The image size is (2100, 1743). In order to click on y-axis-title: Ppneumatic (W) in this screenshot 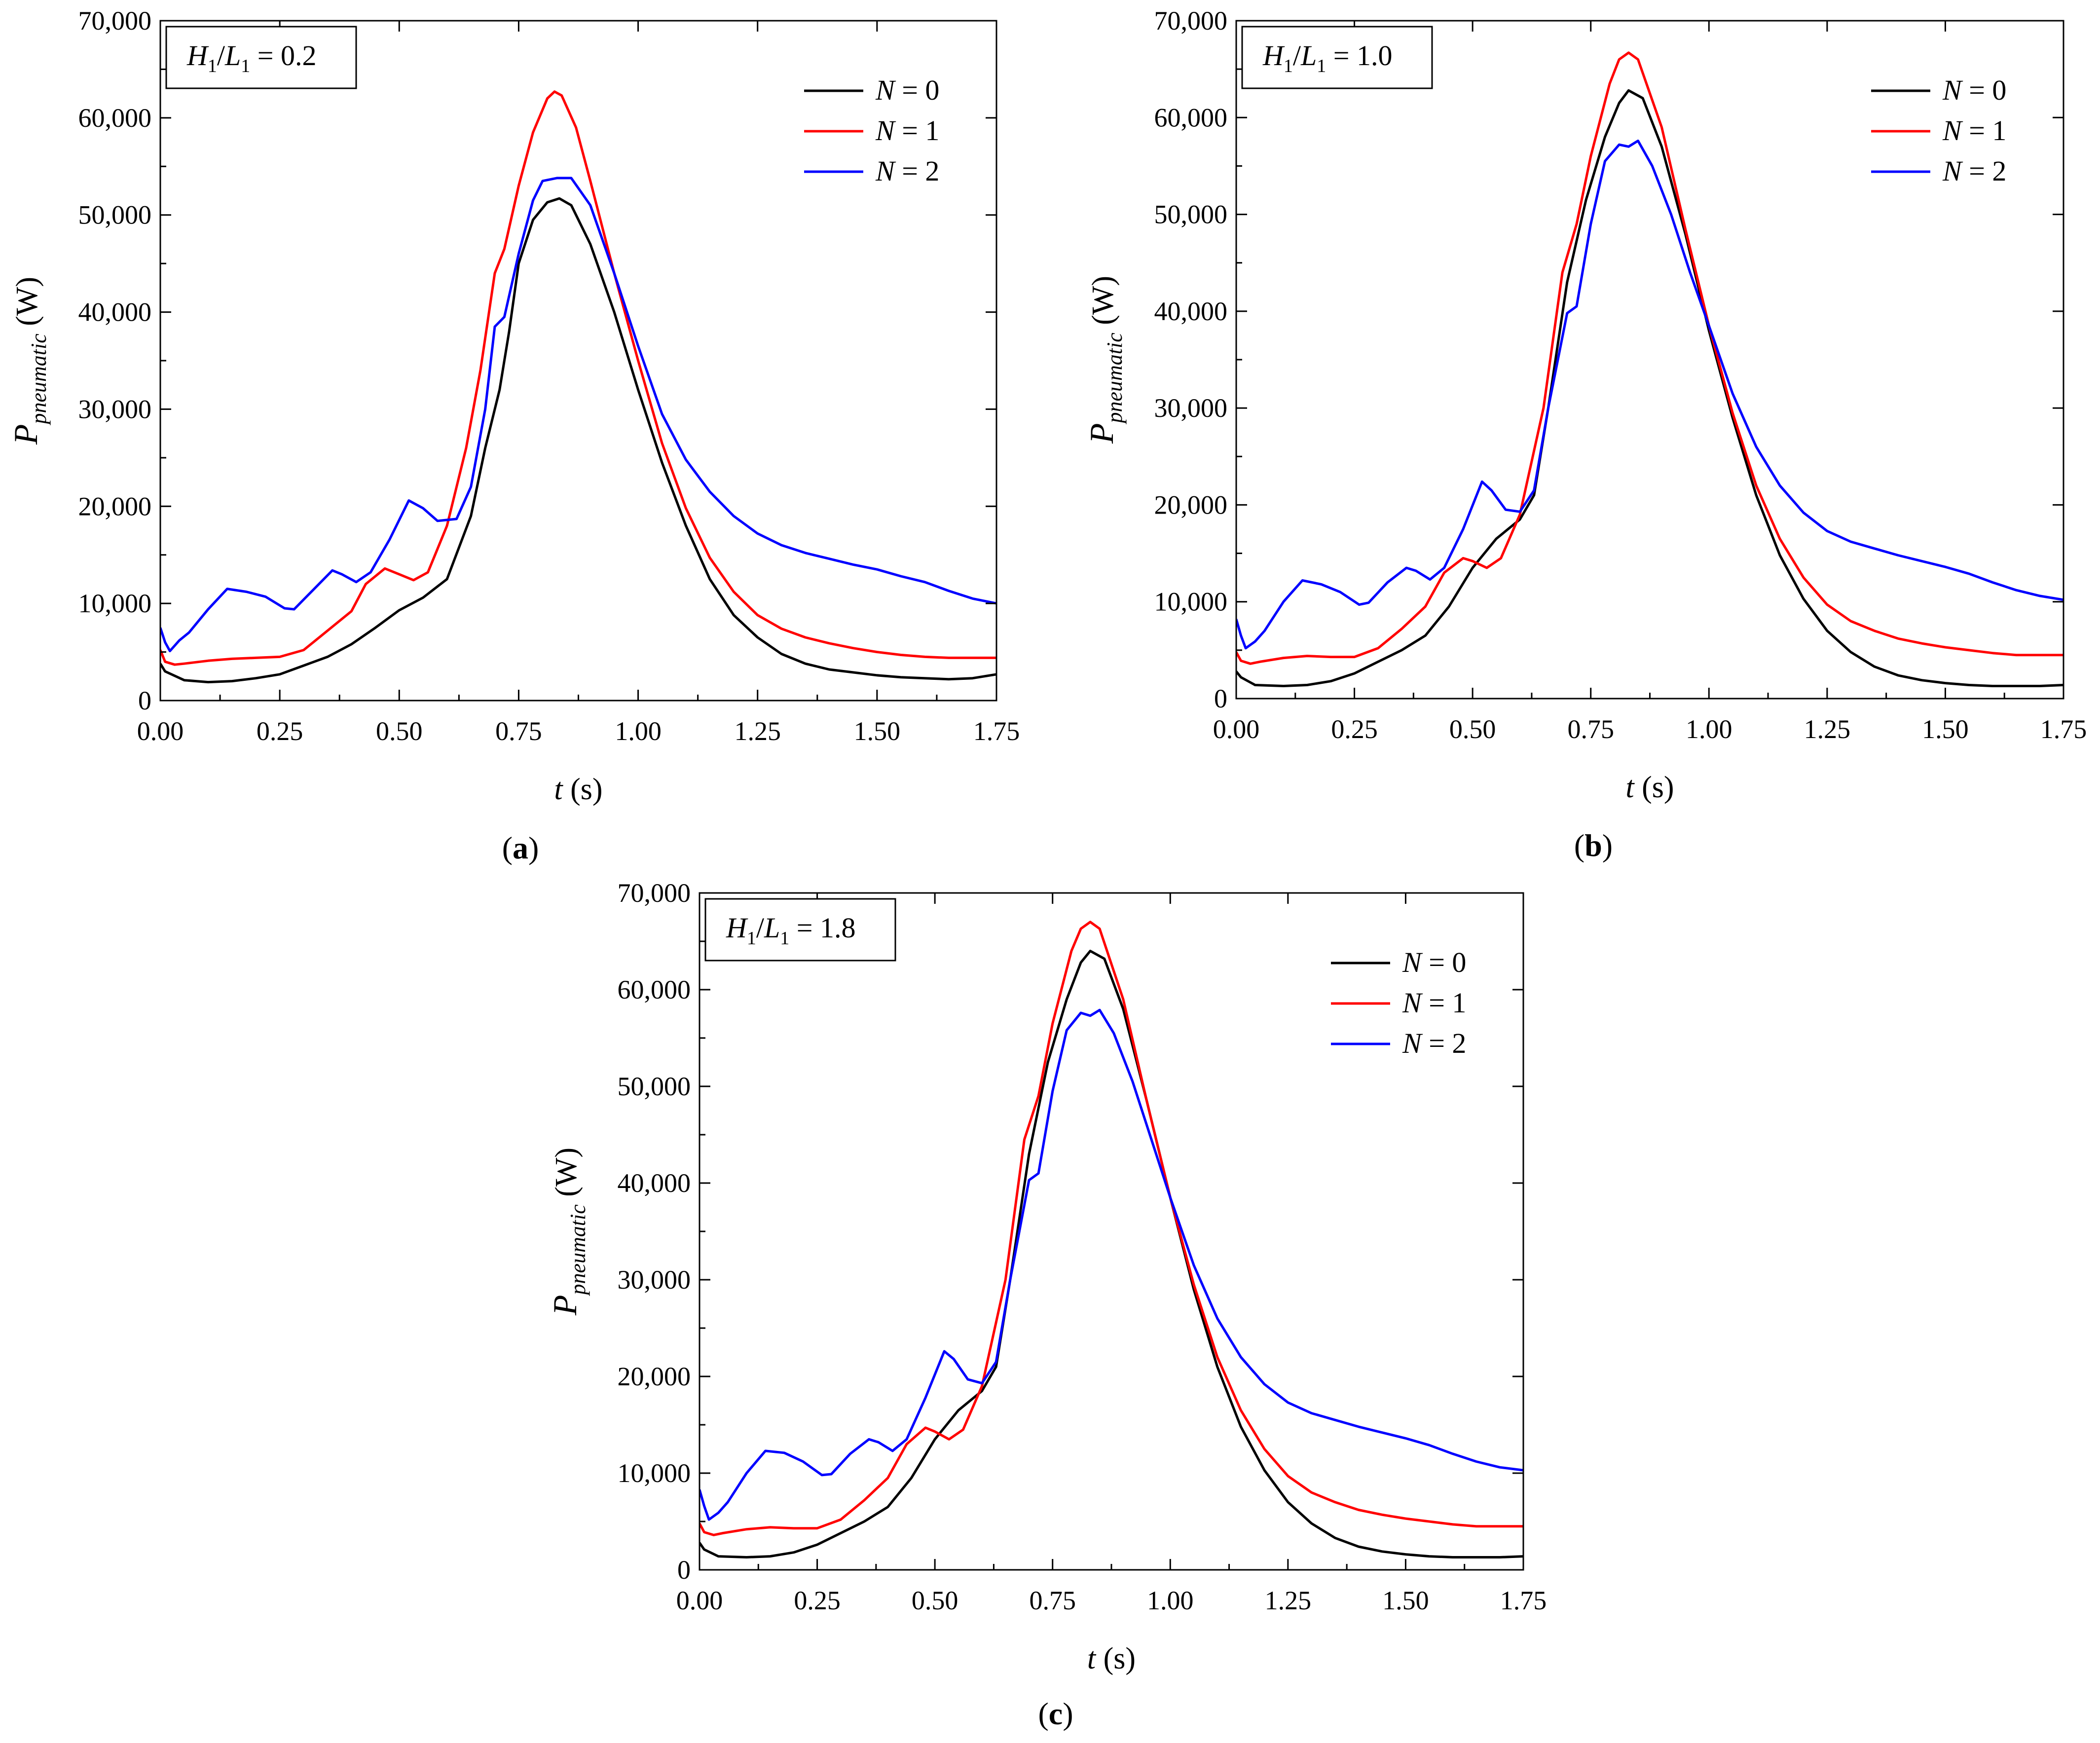, I will do `click(29, 361)`.